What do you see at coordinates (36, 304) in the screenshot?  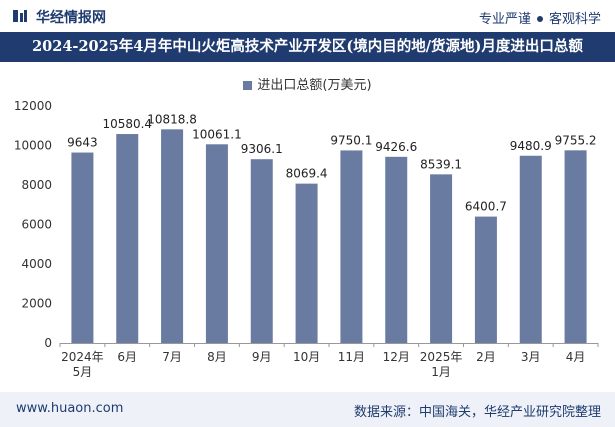 I see `y-tick-label: 2000` at bounding box center [36, 304].